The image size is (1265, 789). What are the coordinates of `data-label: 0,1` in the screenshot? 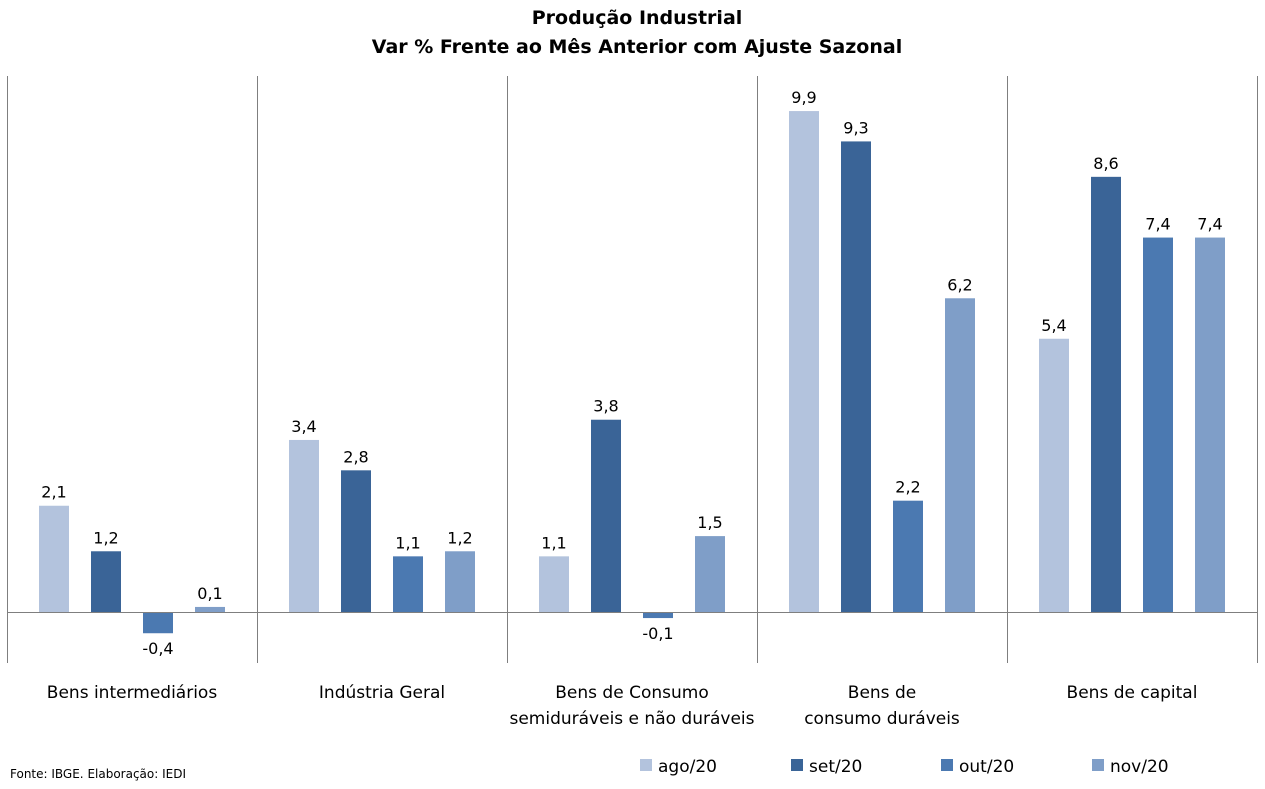 It's located at (209, 593).